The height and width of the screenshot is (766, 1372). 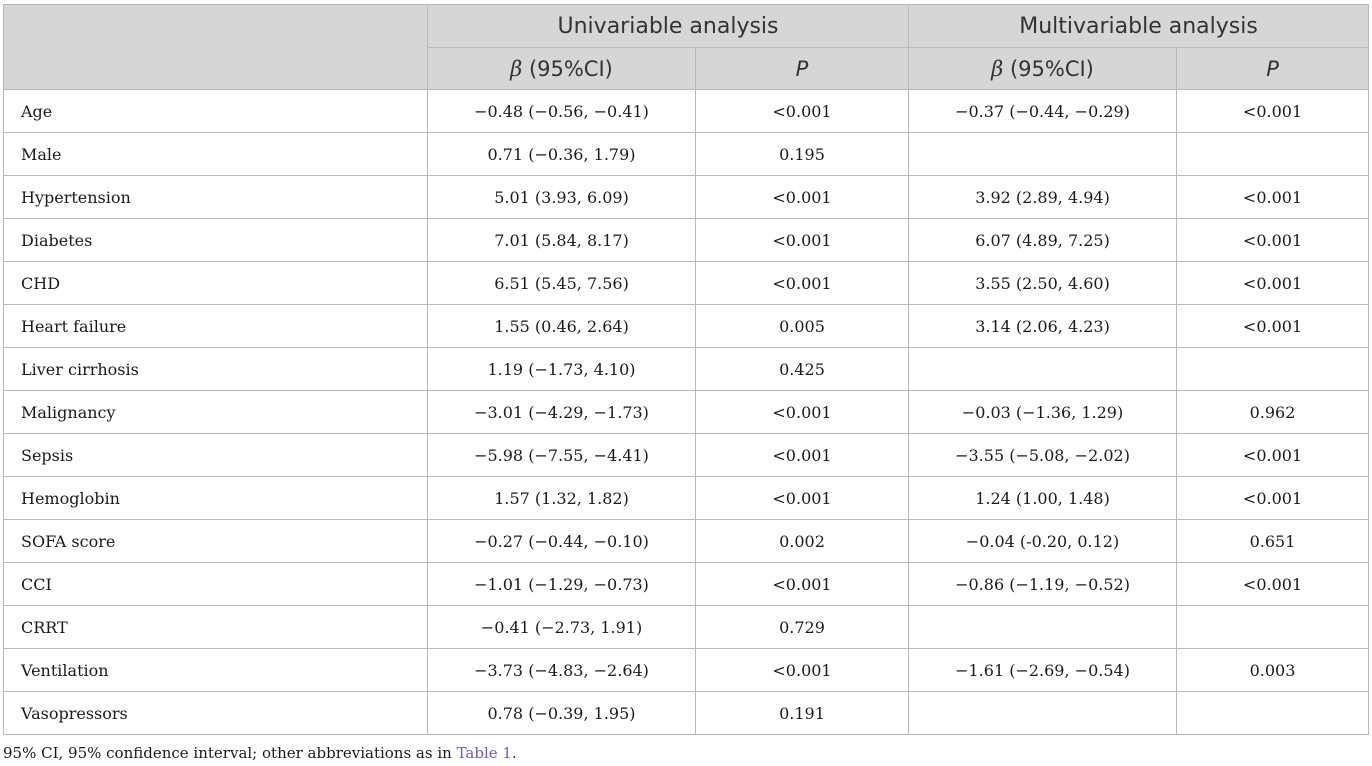 I want to click on cell-multivariable-beta: −0.03 (−1.36, 1.29), so click(x=1043, y=412).